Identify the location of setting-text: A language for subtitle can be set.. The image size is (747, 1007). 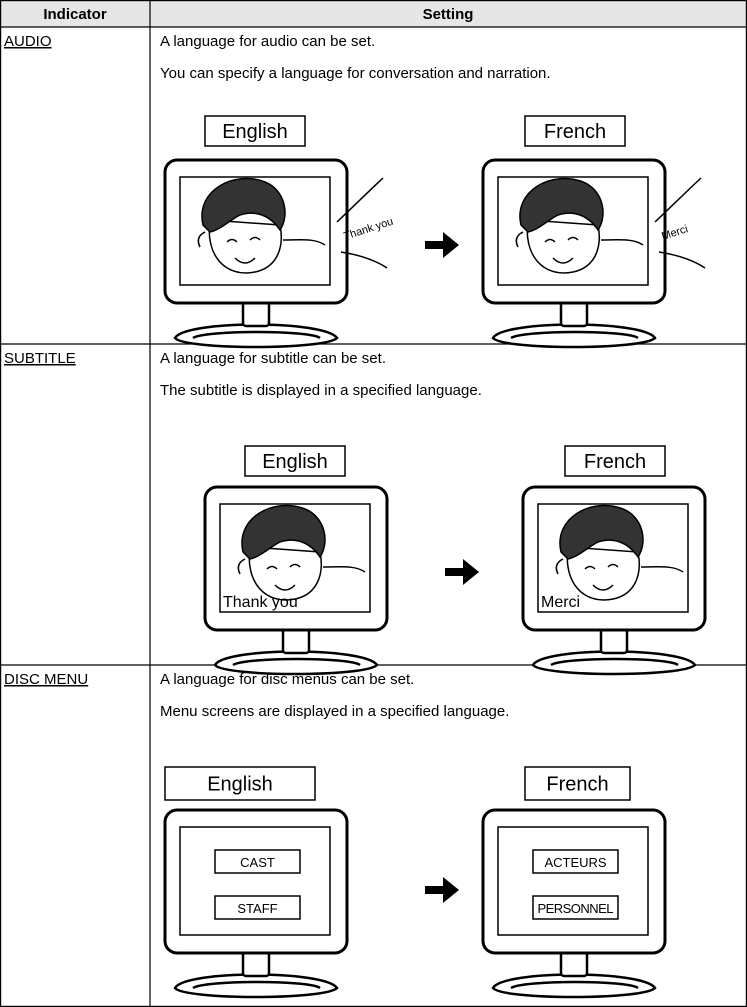
(273, 358).